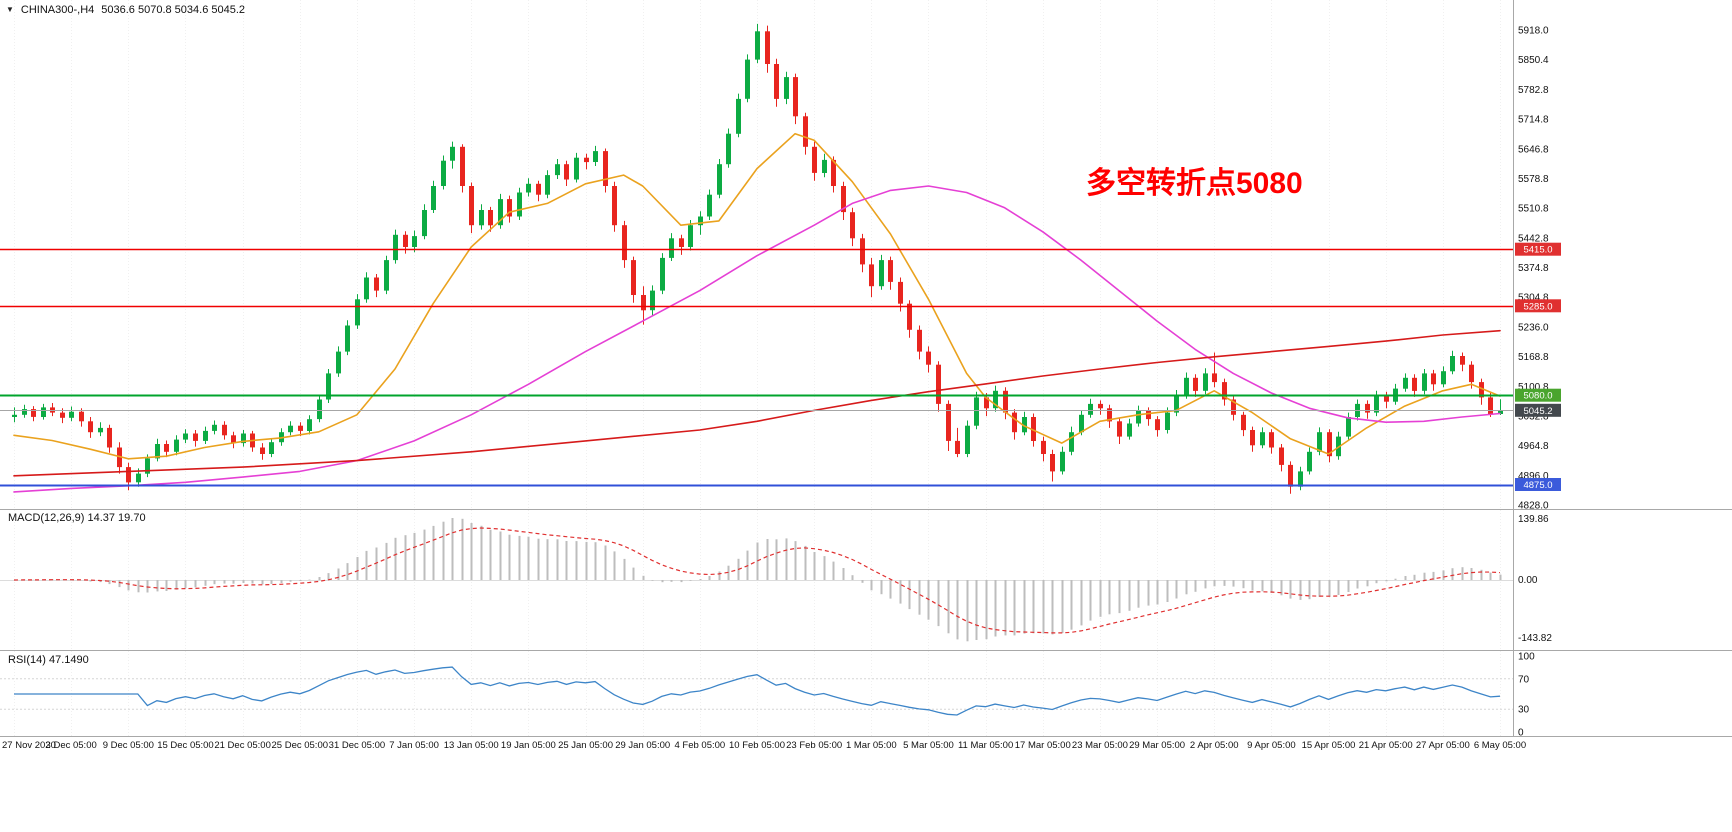 The image size is (1732, 832). What do you see at coordinates (1533, 476) in the screenshot?
I see `svg-text: 4896.0` at bounding box center [1533, 476].